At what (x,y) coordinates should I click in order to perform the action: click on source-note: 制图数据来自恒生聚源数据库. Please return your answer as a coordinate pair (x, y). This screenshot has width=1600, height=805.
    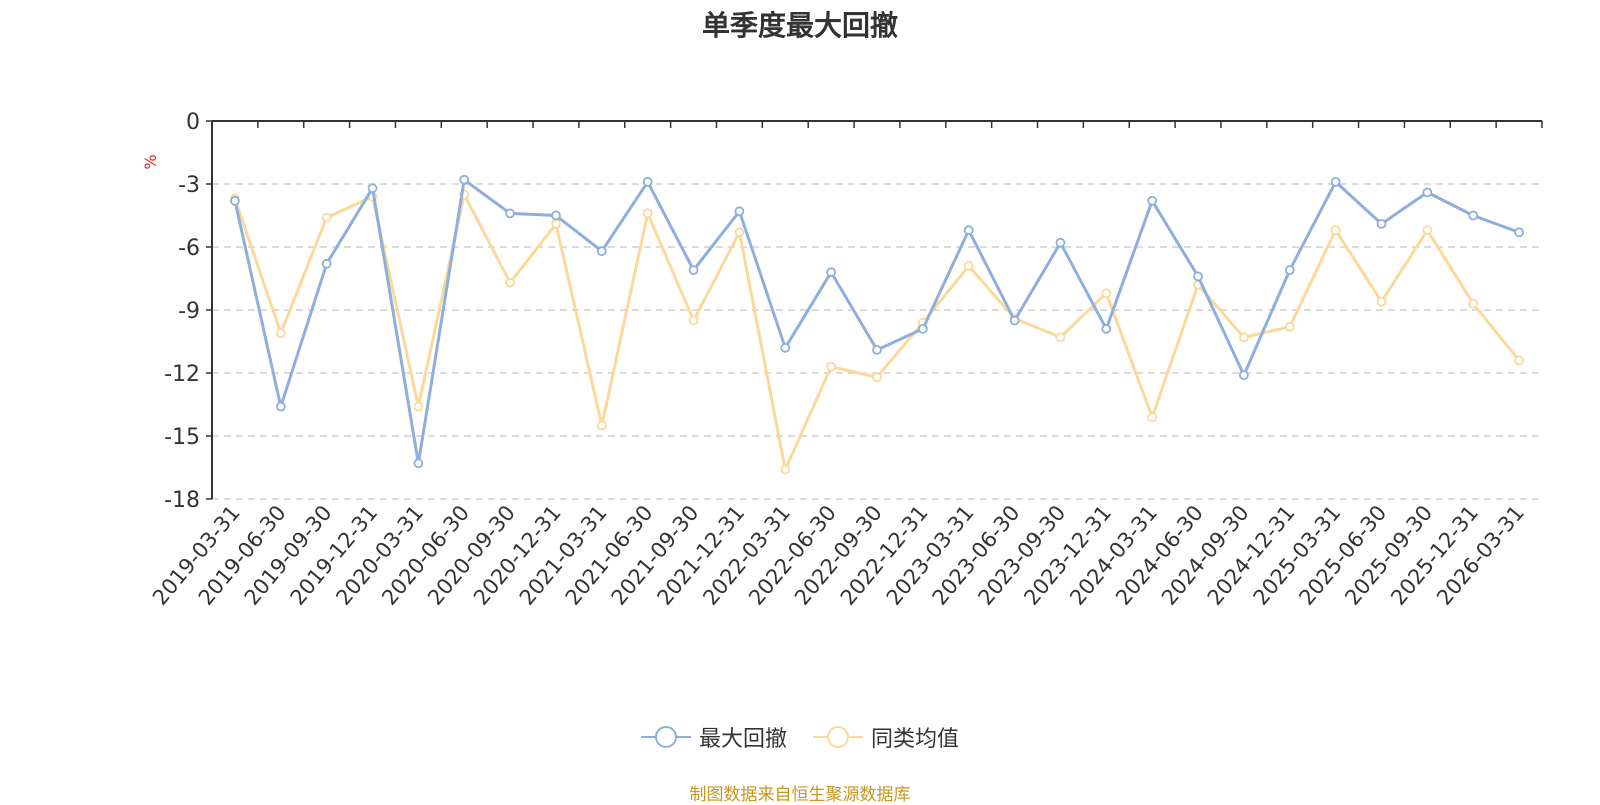
    Looking at the image, I should click on (800, 795).